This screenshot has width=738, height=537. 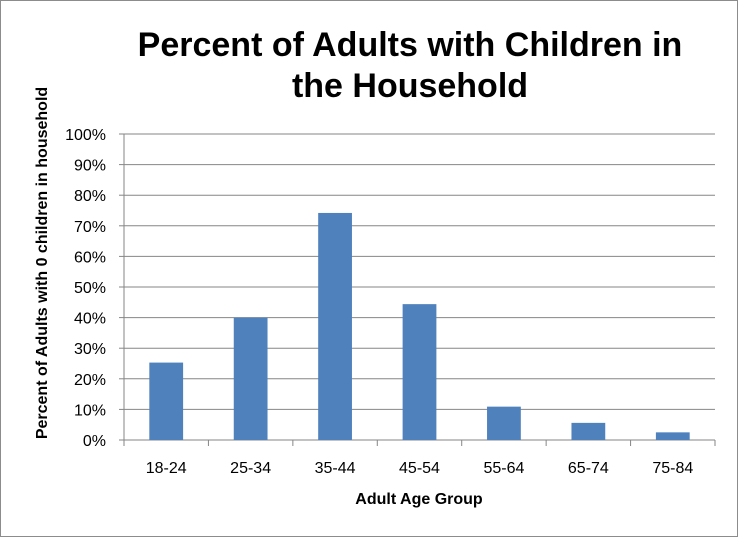 I want to click on y-tick-labels: 0% 10% 20% 30% 40% 50% 60% 70% 80% 90% 100%, so click(x=85, y=288).